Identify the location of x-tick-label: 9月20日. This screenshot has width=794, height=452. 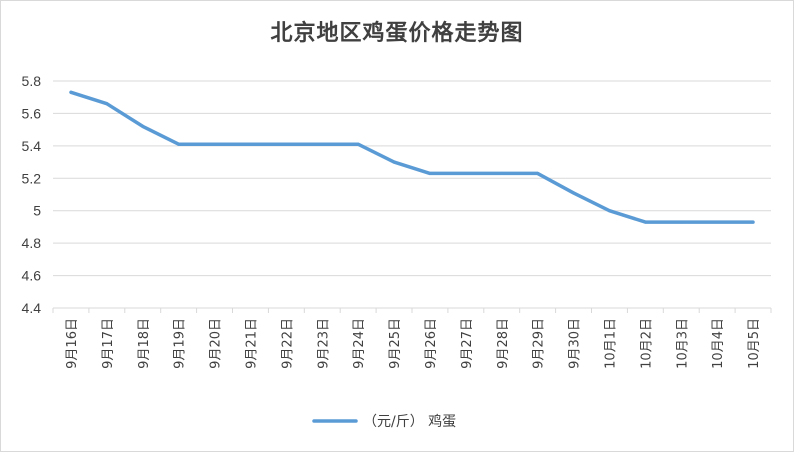
(216, 343).